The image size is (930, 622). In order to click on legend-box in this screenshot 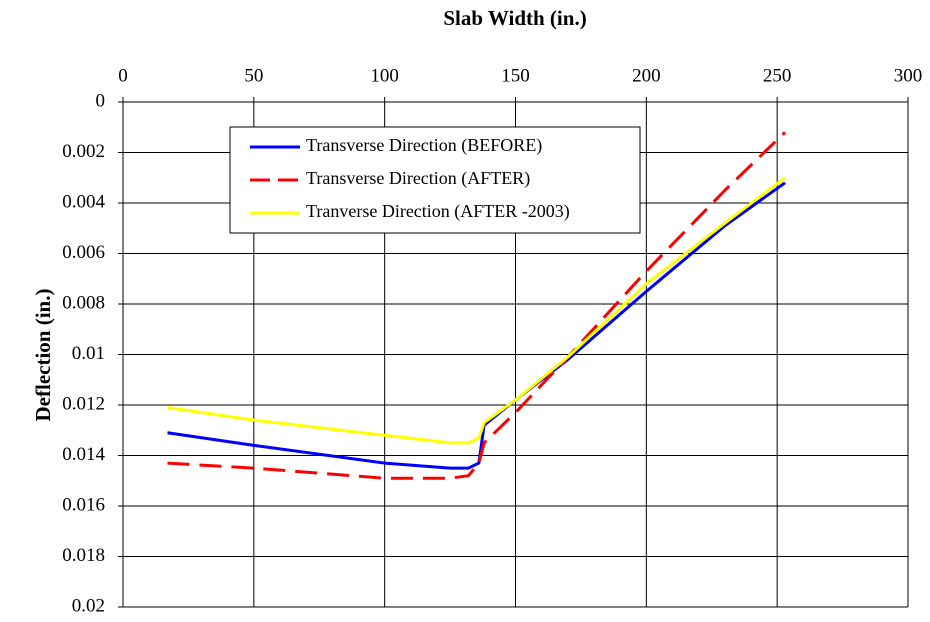, I will do `click(435, 180)`.